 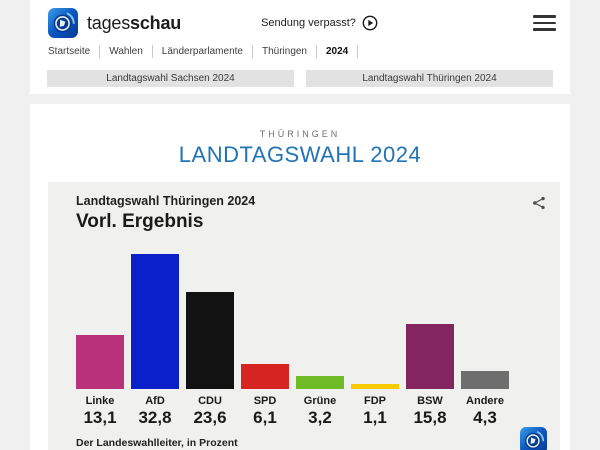 I want to click on chart-subtitle: Vorl. Ergebnis, so click(x=140, y=221).